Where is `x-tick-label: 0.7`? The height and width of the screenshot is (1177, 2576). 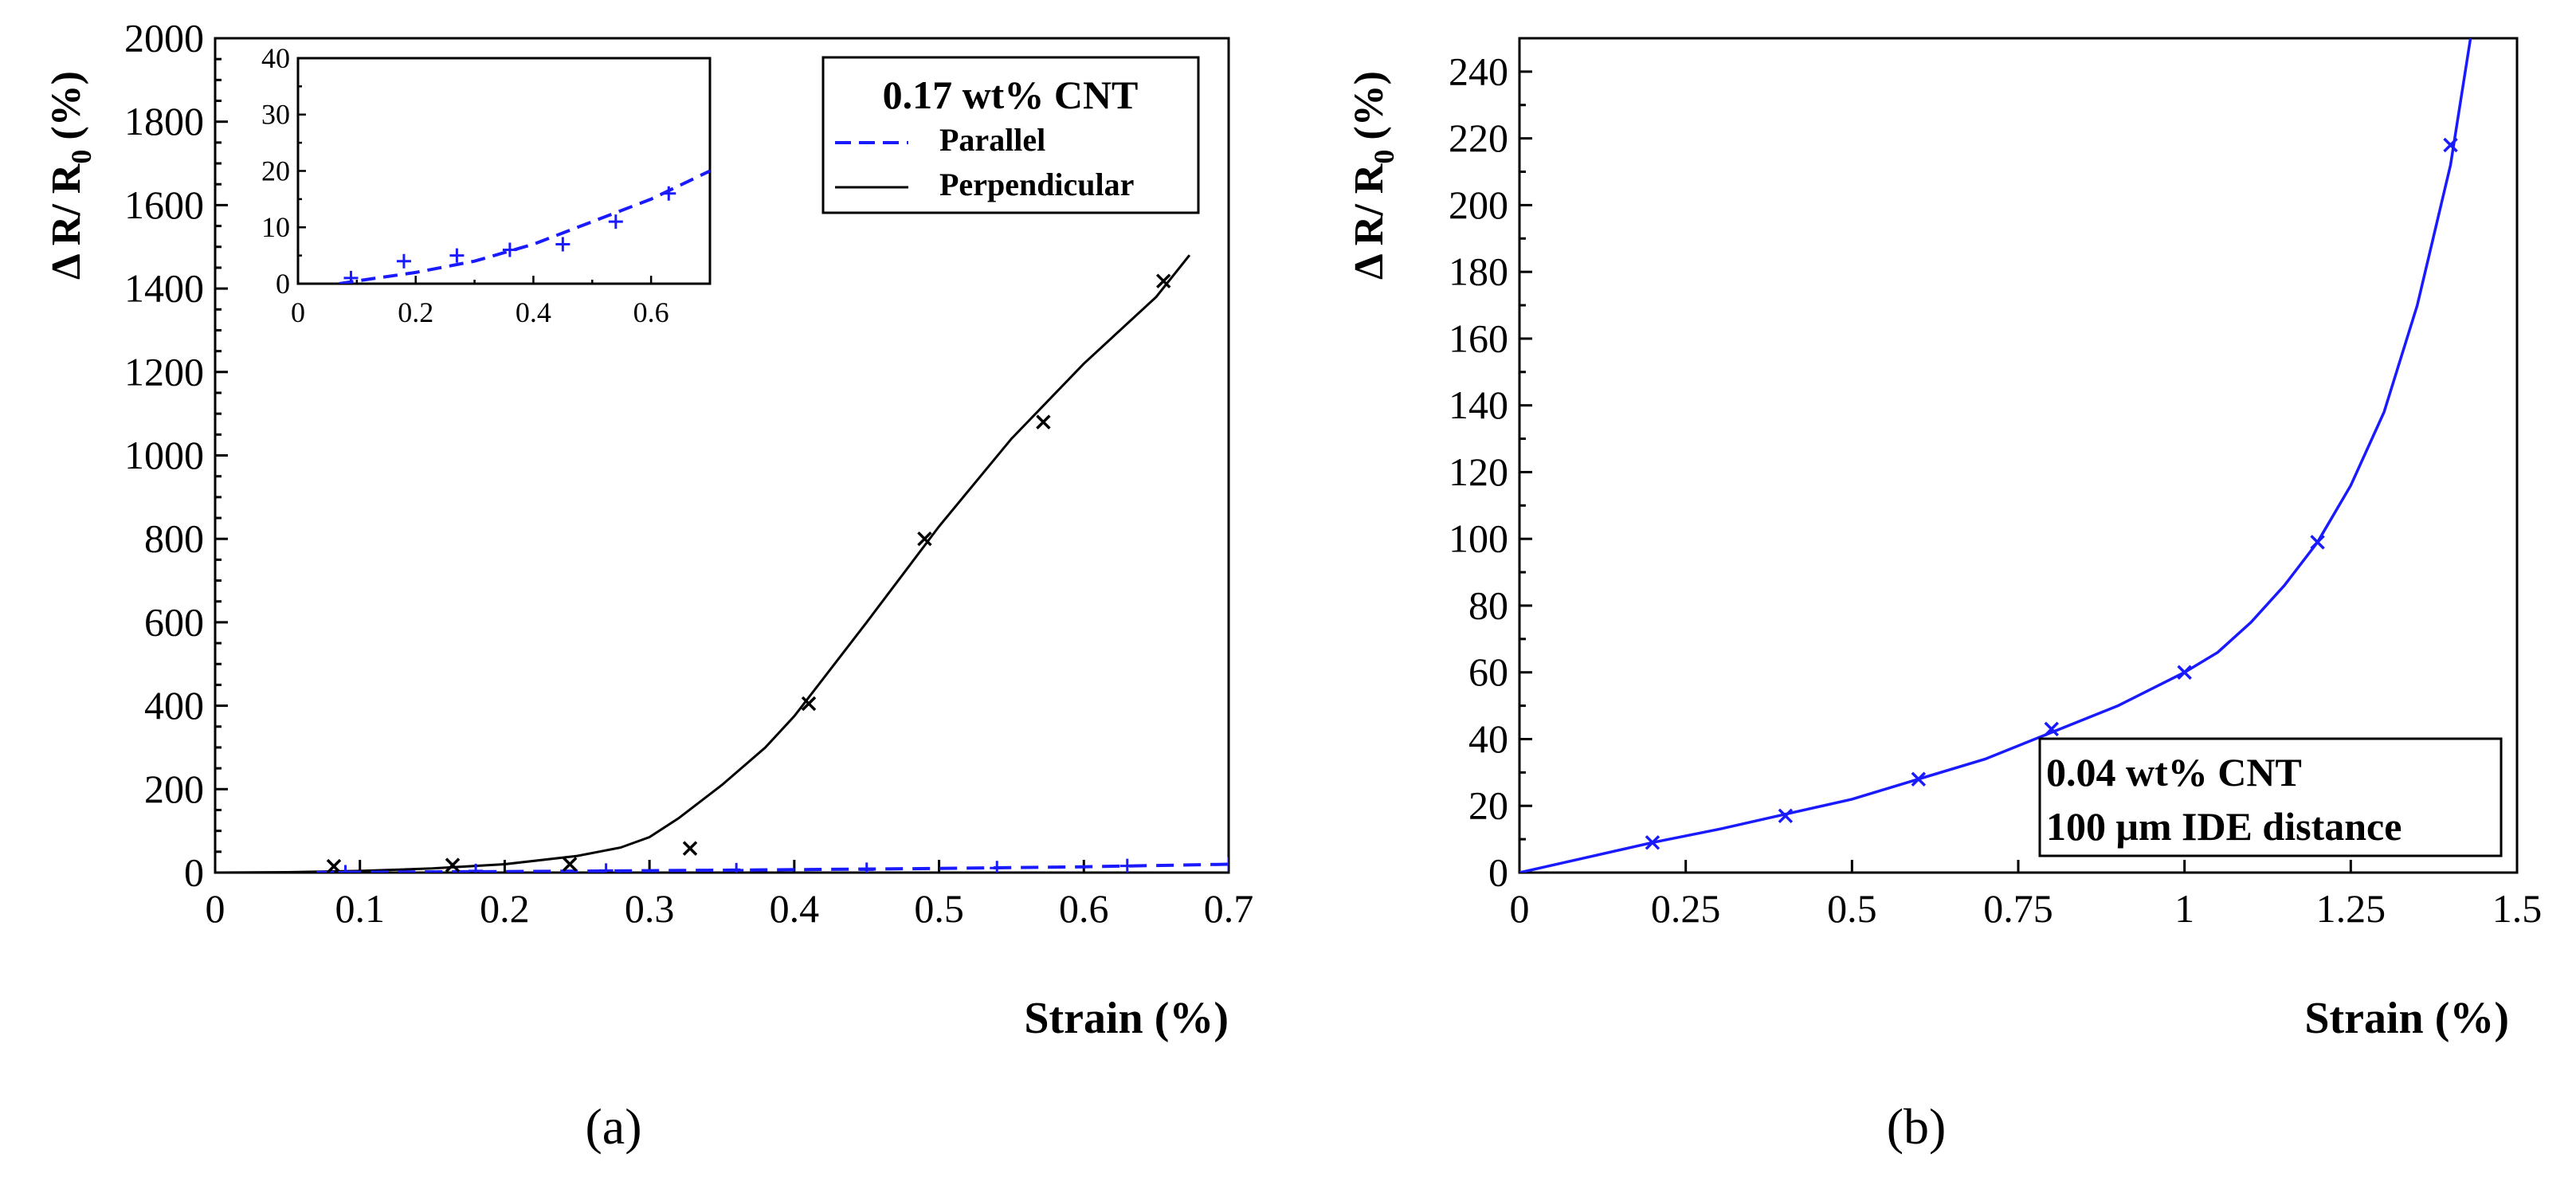 x-tick-label: 0.7 is located at coordinates (1229, 908).